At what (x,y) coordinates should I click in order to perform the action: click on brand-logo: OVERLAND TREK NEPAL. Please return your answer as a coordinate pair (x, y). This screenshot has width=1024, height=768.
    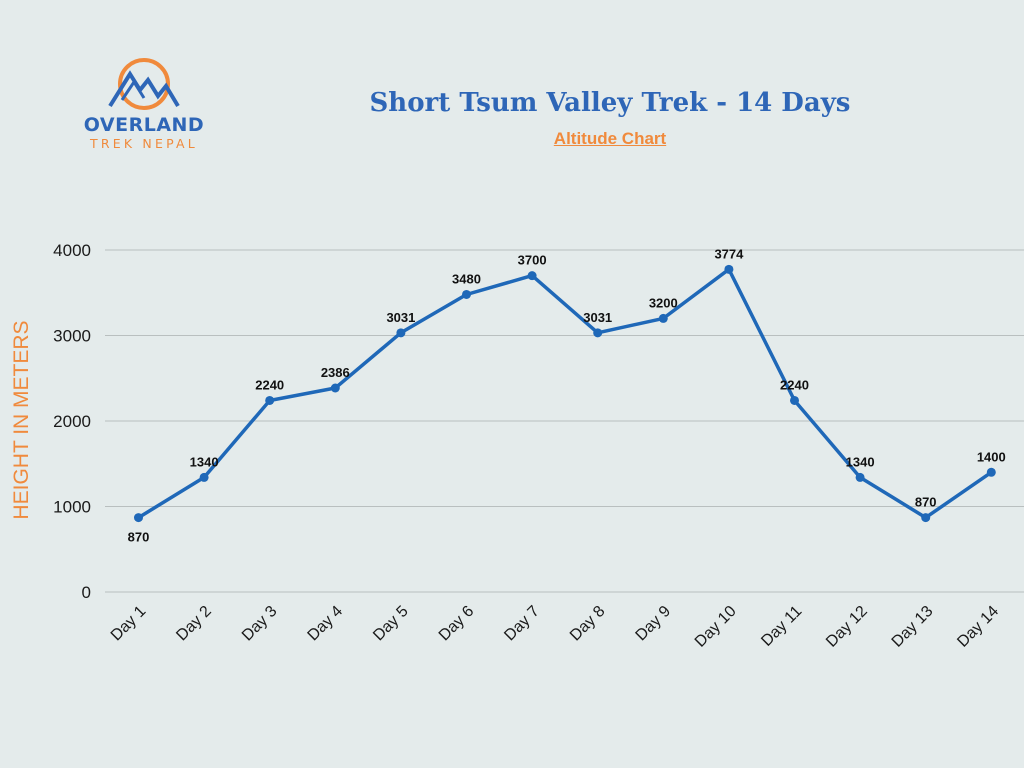
    Looking at the image, I should click on (144, 106).